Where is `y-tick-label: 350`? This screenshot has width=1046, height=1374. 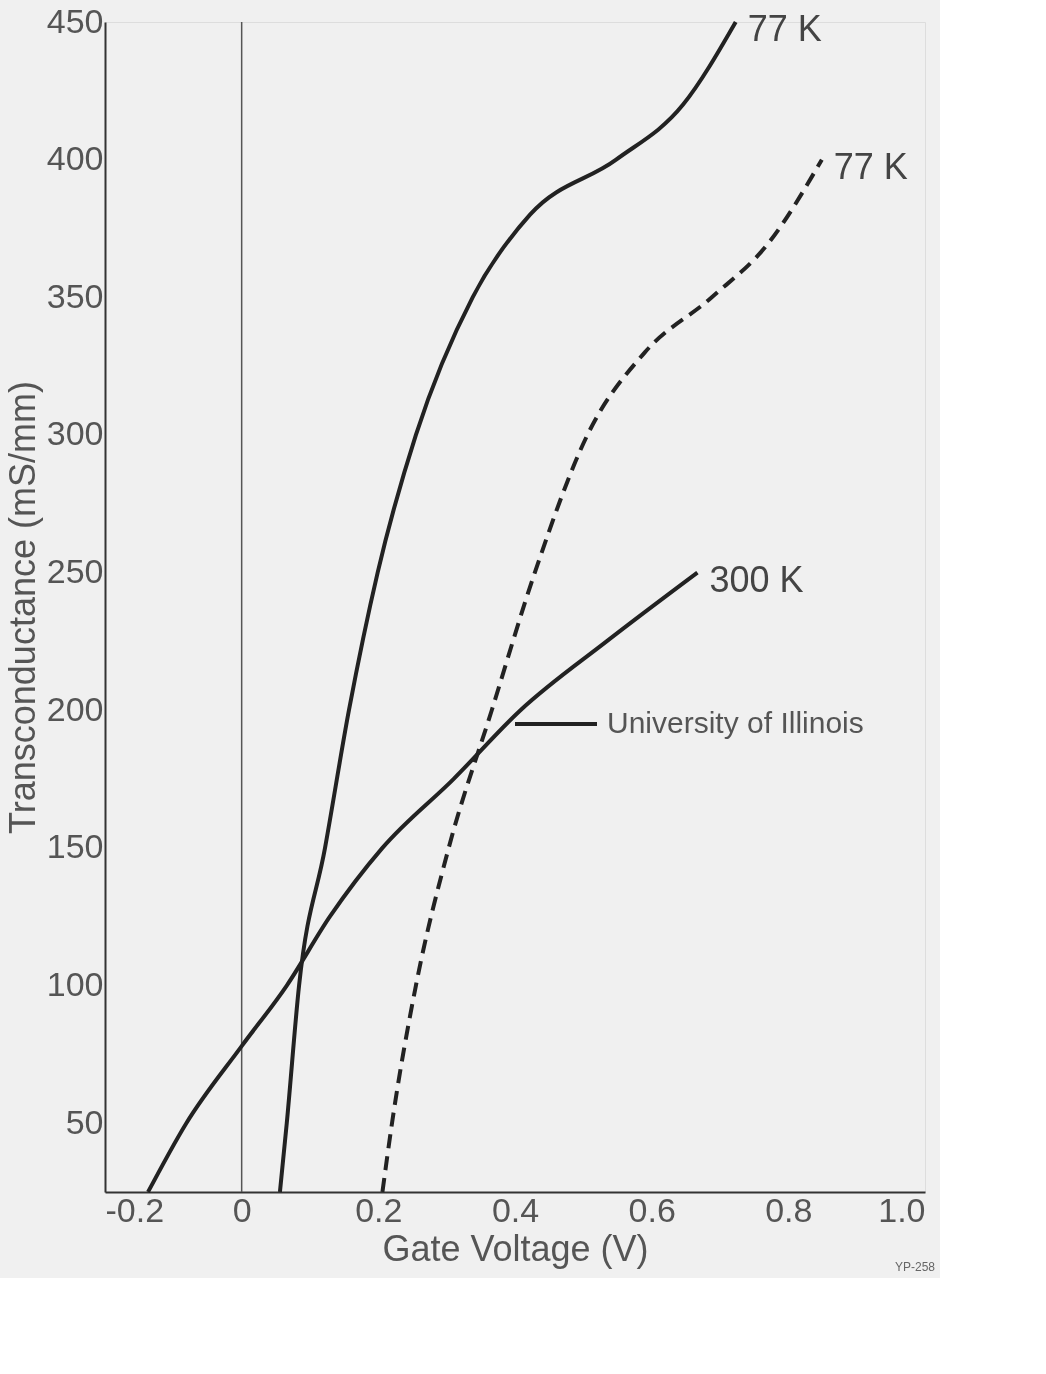
y-tick-label: 350 is located at coordinates (75, 295).